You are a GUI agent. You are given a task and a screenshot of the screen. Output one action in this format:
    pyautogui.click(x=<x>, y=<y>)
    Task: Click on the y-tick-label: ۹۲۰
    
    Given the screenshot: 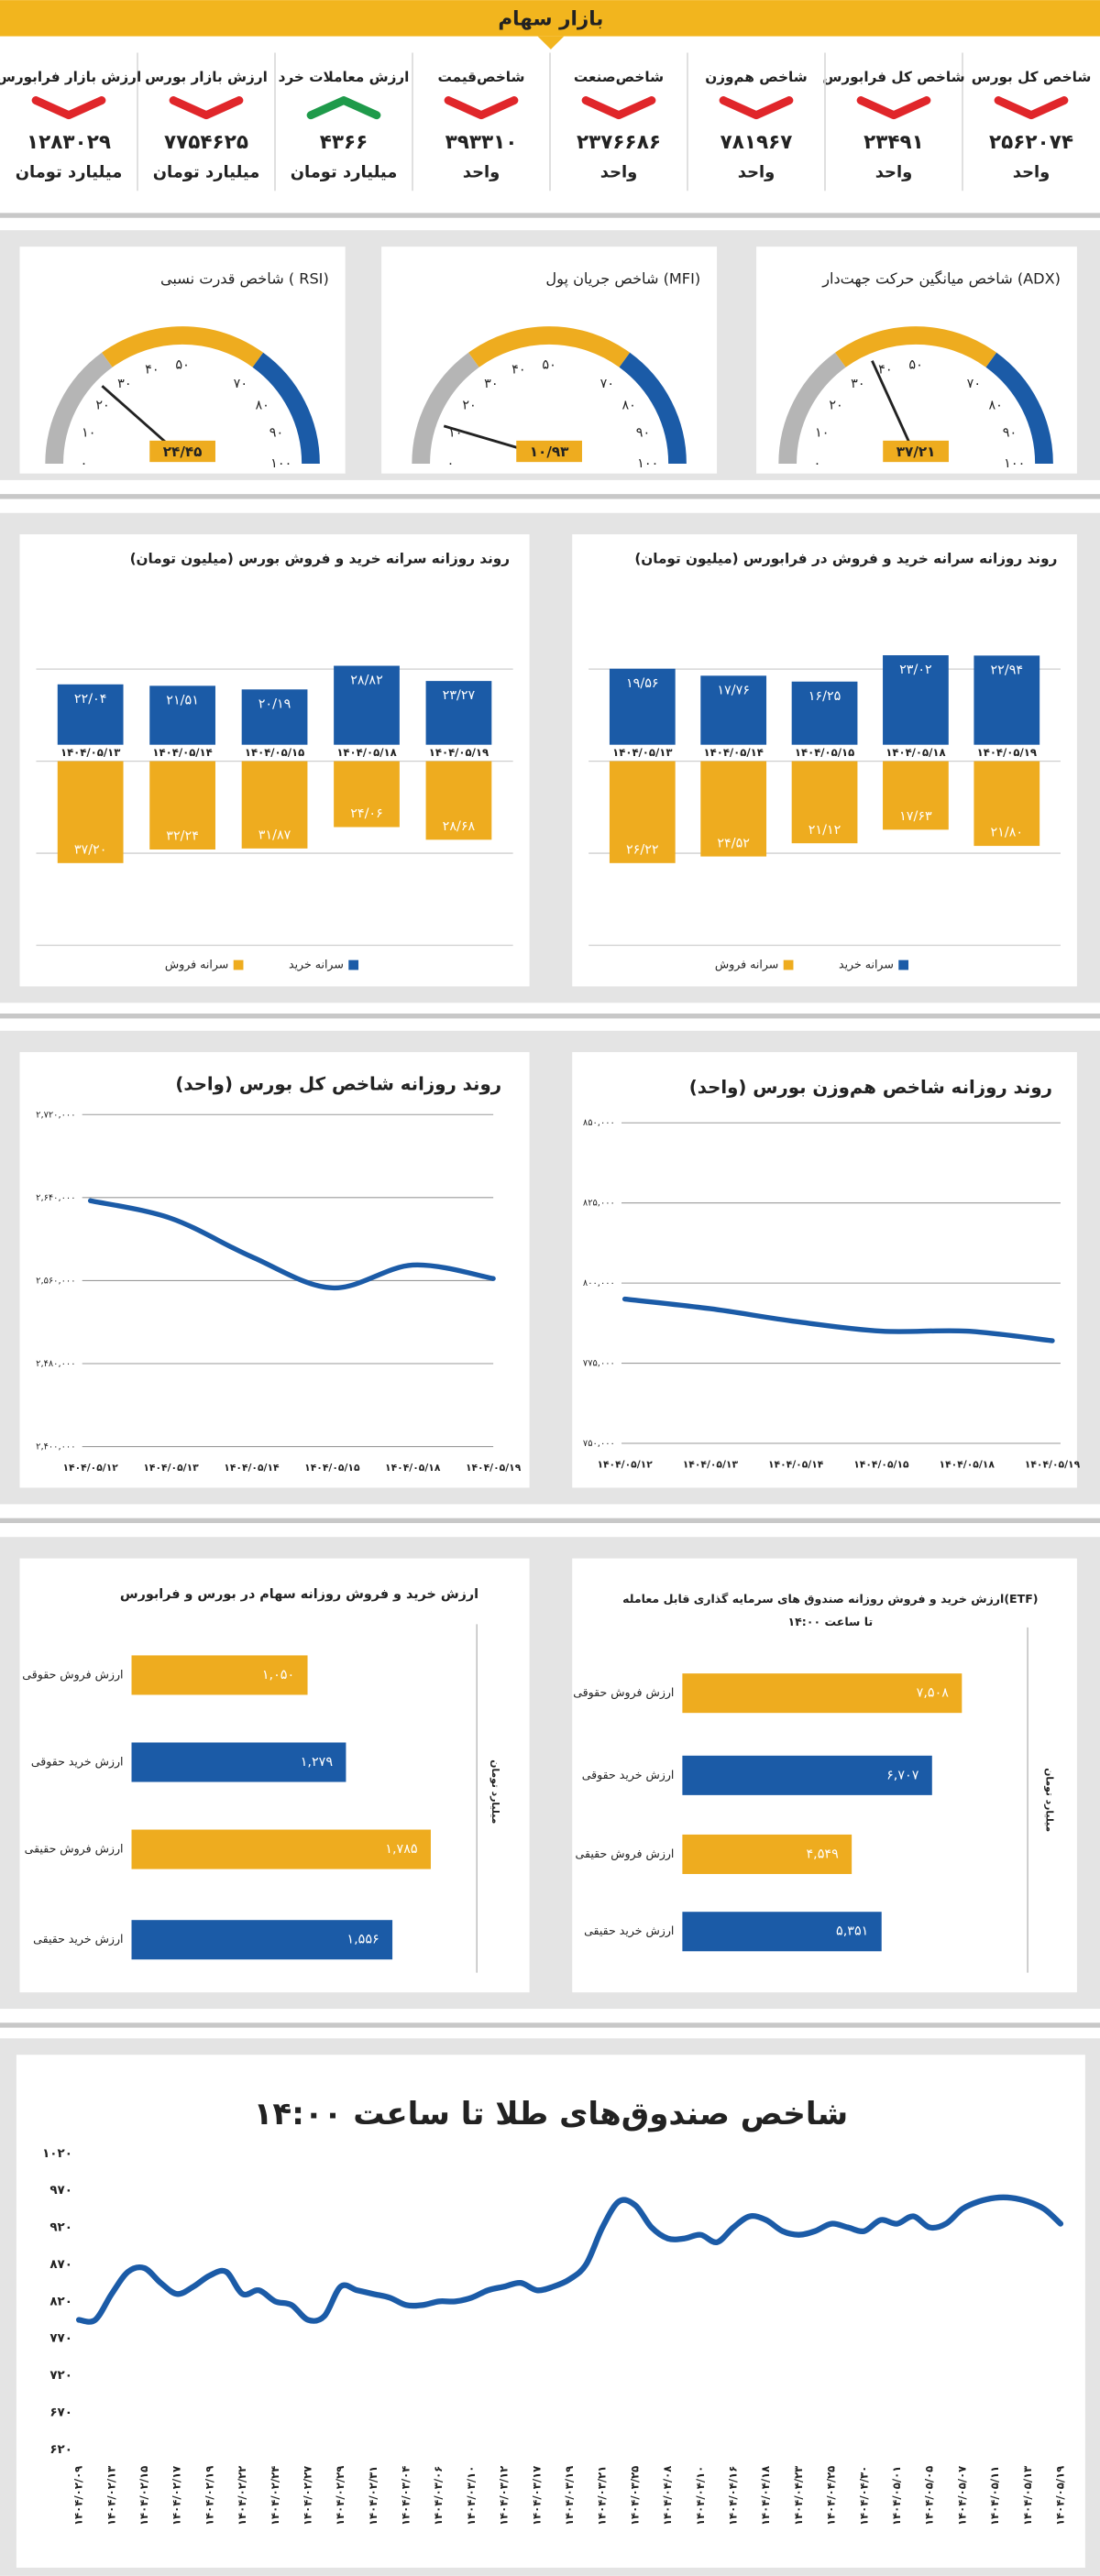 What is the action you would take?
    pyautogui.click(x=61, y=2228)
    